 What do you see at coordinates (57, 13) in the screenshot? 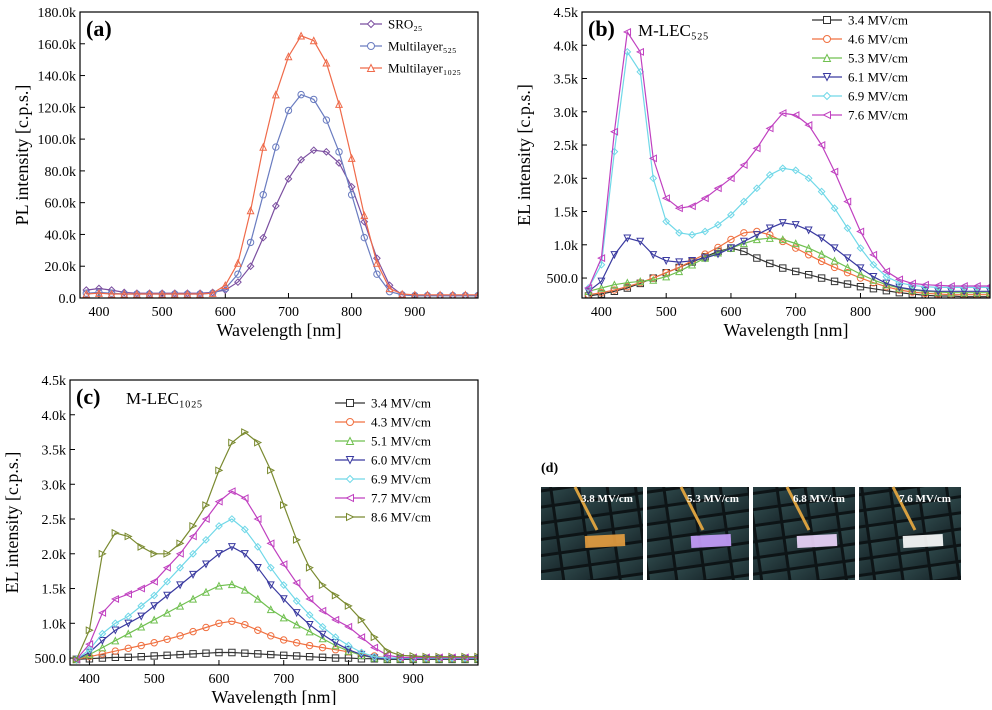
I see `y-tick-label: 180.0k` at bounding box center [57, 13].